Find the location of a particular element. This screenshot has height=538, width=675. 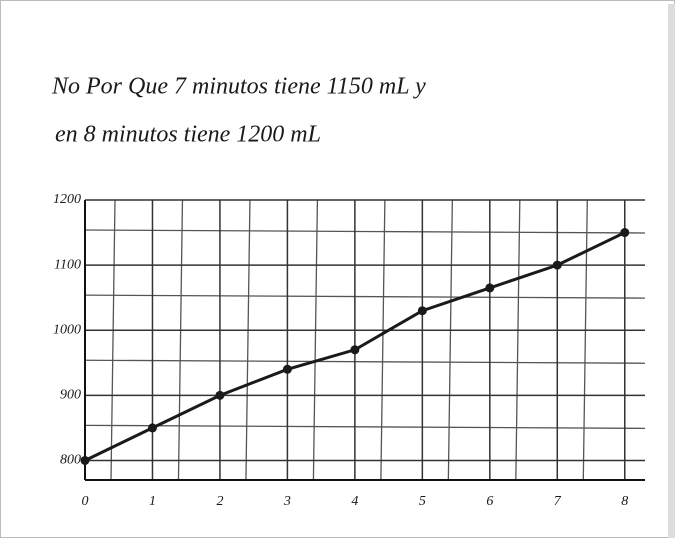

annotation: en 8 minutos tiene 1200 mL is located at coordinates (188, 135).